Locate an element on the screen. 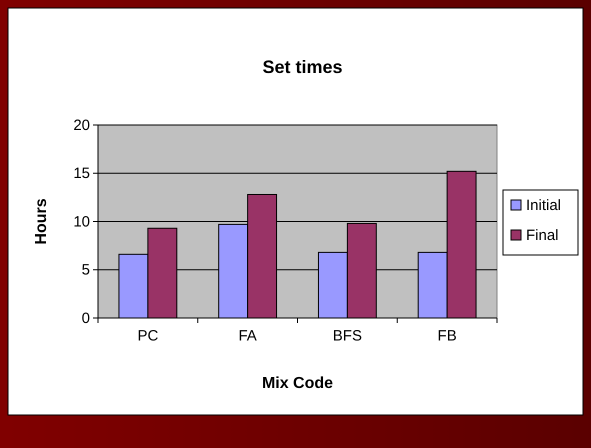 Image resolution: width=591 pixels, height=448 pixels. y-tick-label: 15 is located at coordinates (81, 173).